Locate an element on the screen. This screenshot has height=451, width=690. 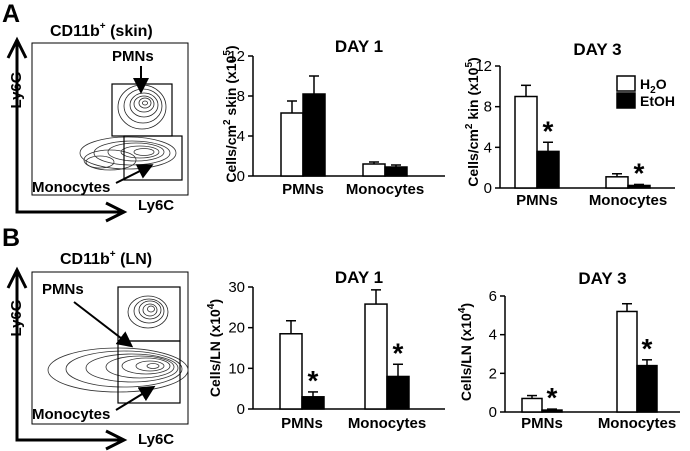
flow-frame-b is located at coordinates (110, 348).